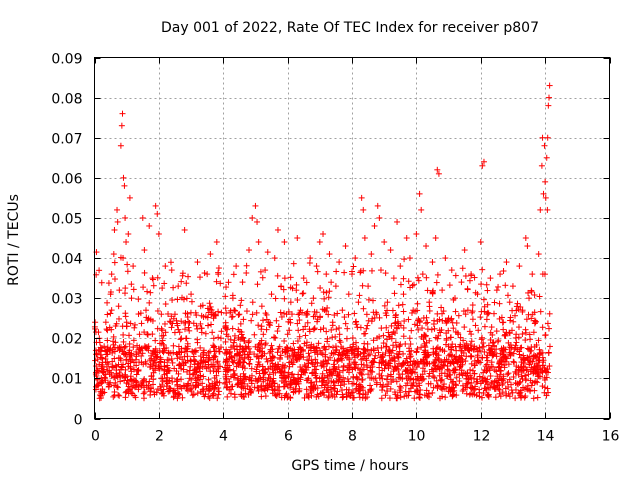 The image size is (640, 480). Describe the element at coordinates (66, 260) in the screenshot. I see `y-tick-label: 0.04` at that location.